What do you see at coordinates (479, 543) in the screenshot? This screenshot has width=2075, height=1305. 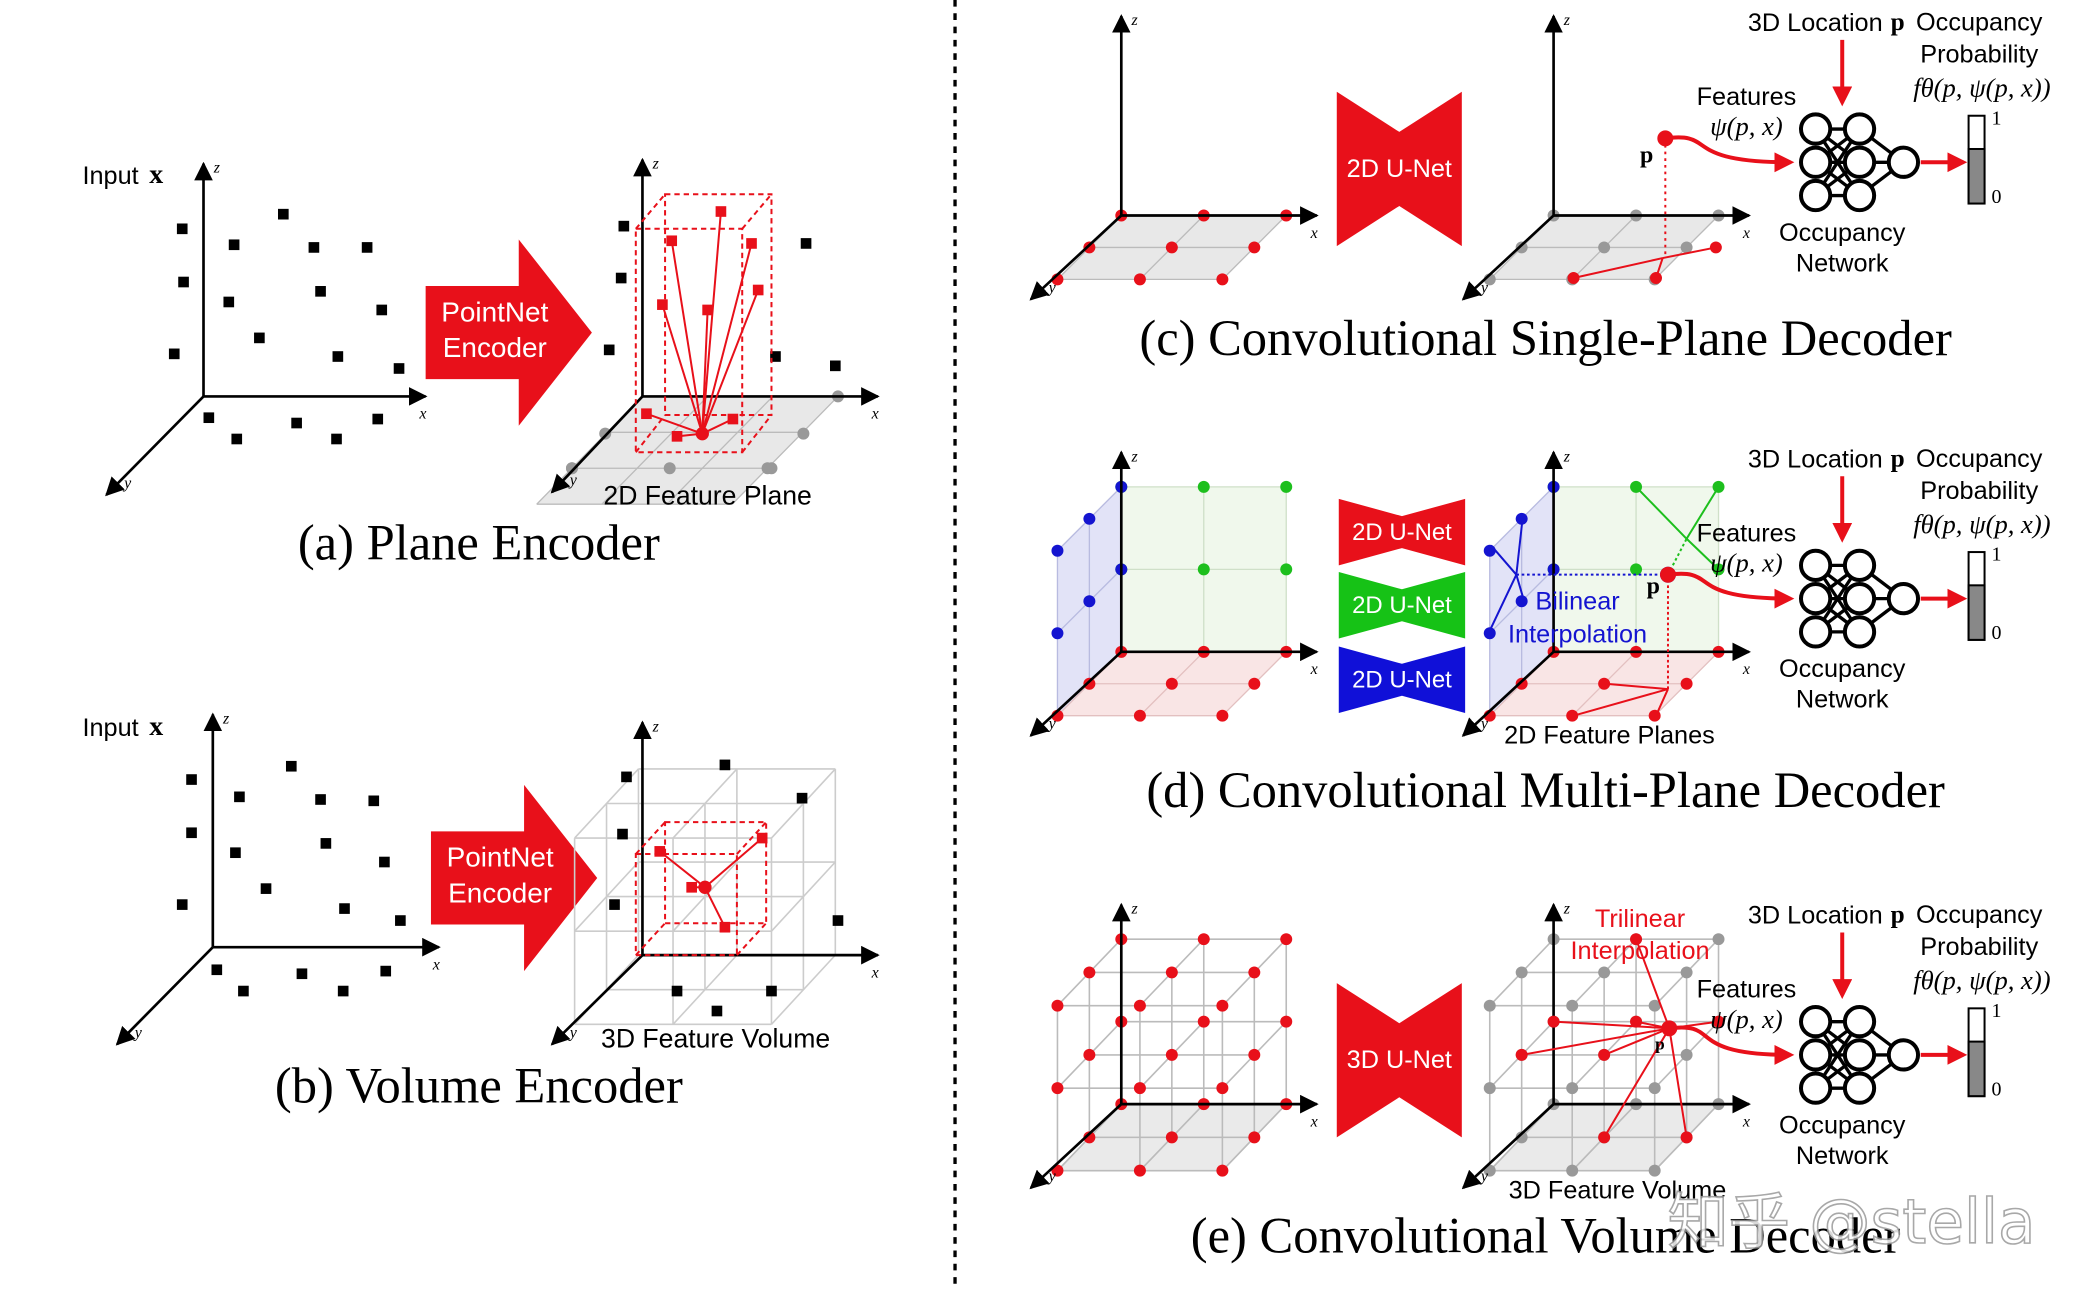 I see `caption: (a) Plane Encoder` at bounding box center [479, 543].